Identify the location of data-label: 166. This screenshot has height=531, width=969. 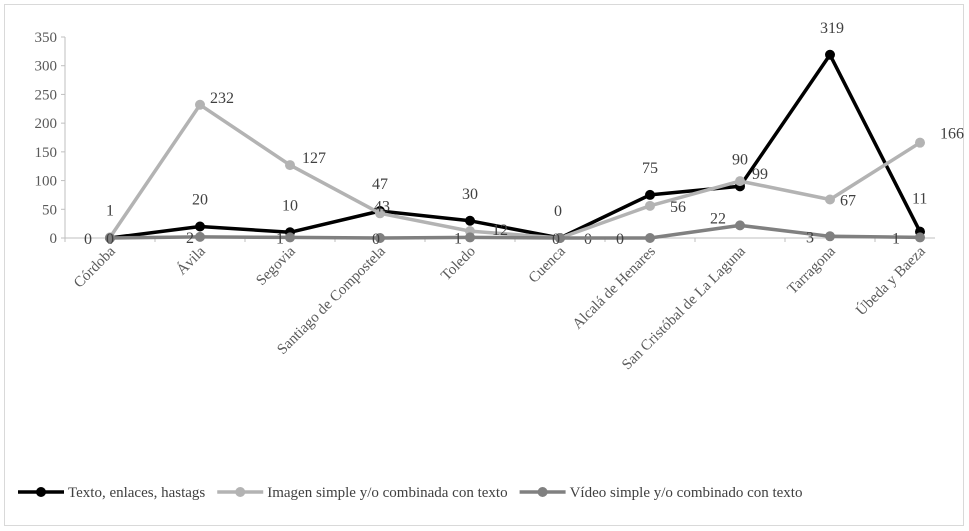
(952, 134).